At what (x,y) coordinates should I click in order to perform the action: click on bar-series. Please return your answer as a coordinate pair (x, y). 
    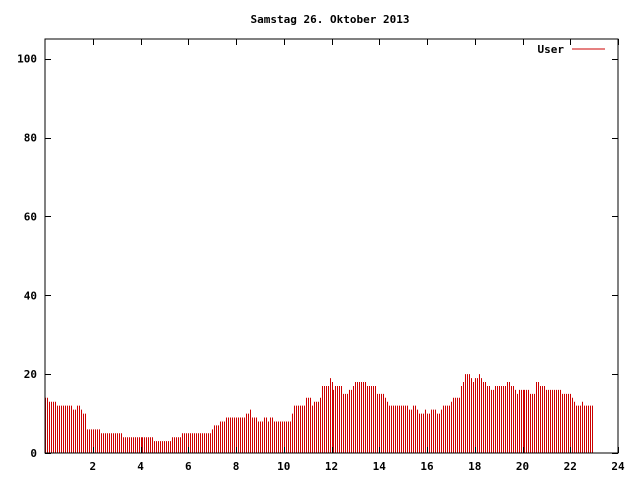
    Looking at the image, I should click on (319, 413).